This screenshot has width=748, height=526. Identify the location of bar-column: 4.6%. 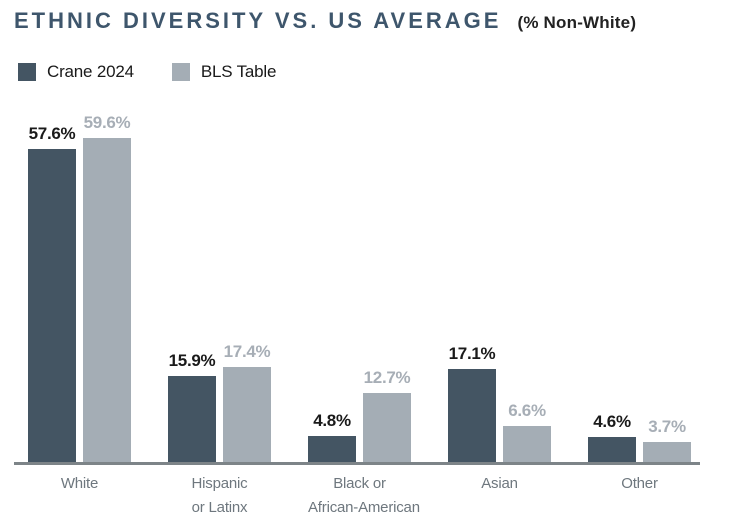
(612, 437).